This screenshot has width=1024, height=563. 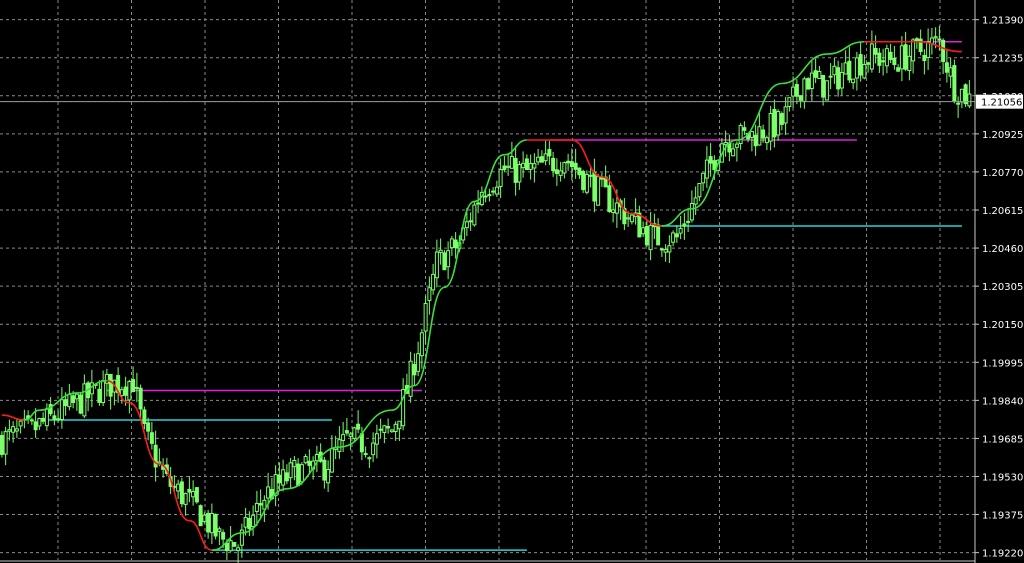 What do you see at coordinates (1002, 249) in the screenshot?
I see `price-tick-label: 1.20460` at bounding box center [1002, 249].